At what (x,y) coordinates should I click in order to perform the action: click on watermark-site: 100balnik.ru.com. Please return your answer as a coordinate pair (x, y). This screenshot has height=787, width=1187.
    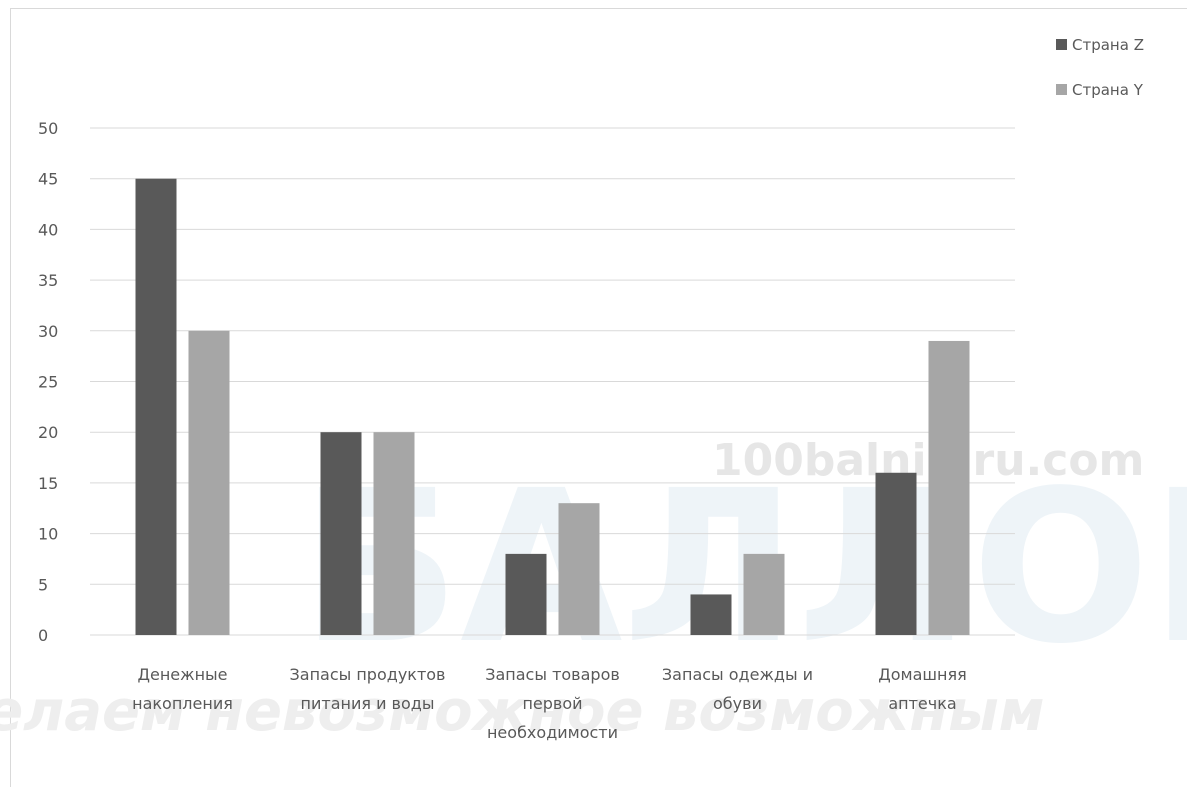
    Looking at the image, I should click on (928, 460).